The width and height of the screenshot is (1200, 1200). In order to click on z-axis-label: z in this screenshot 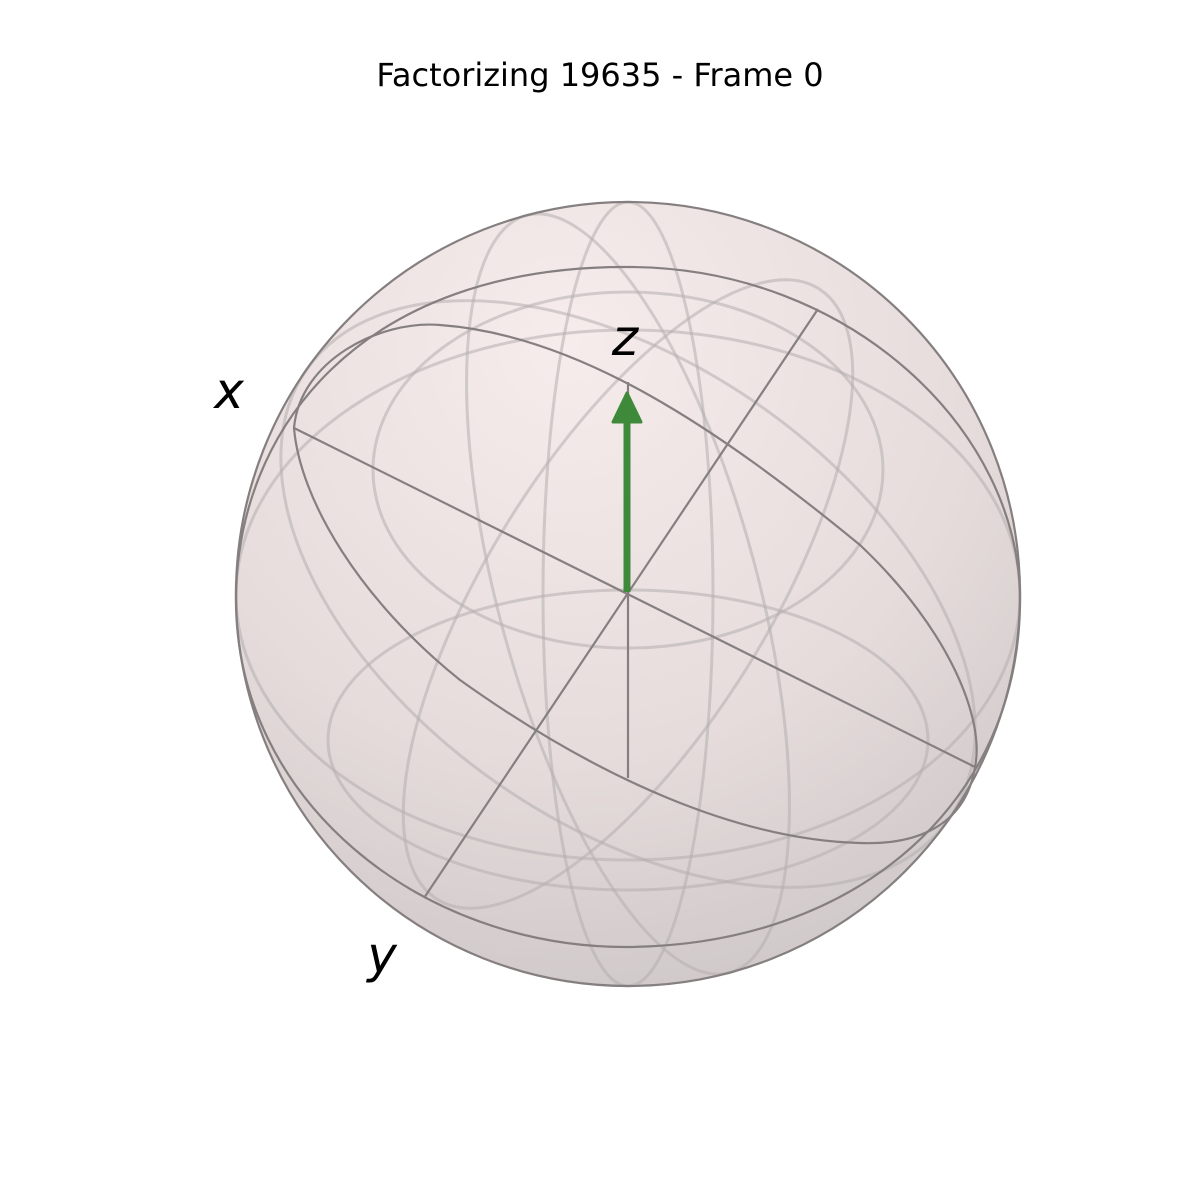, I will do `click(625, 338)`.